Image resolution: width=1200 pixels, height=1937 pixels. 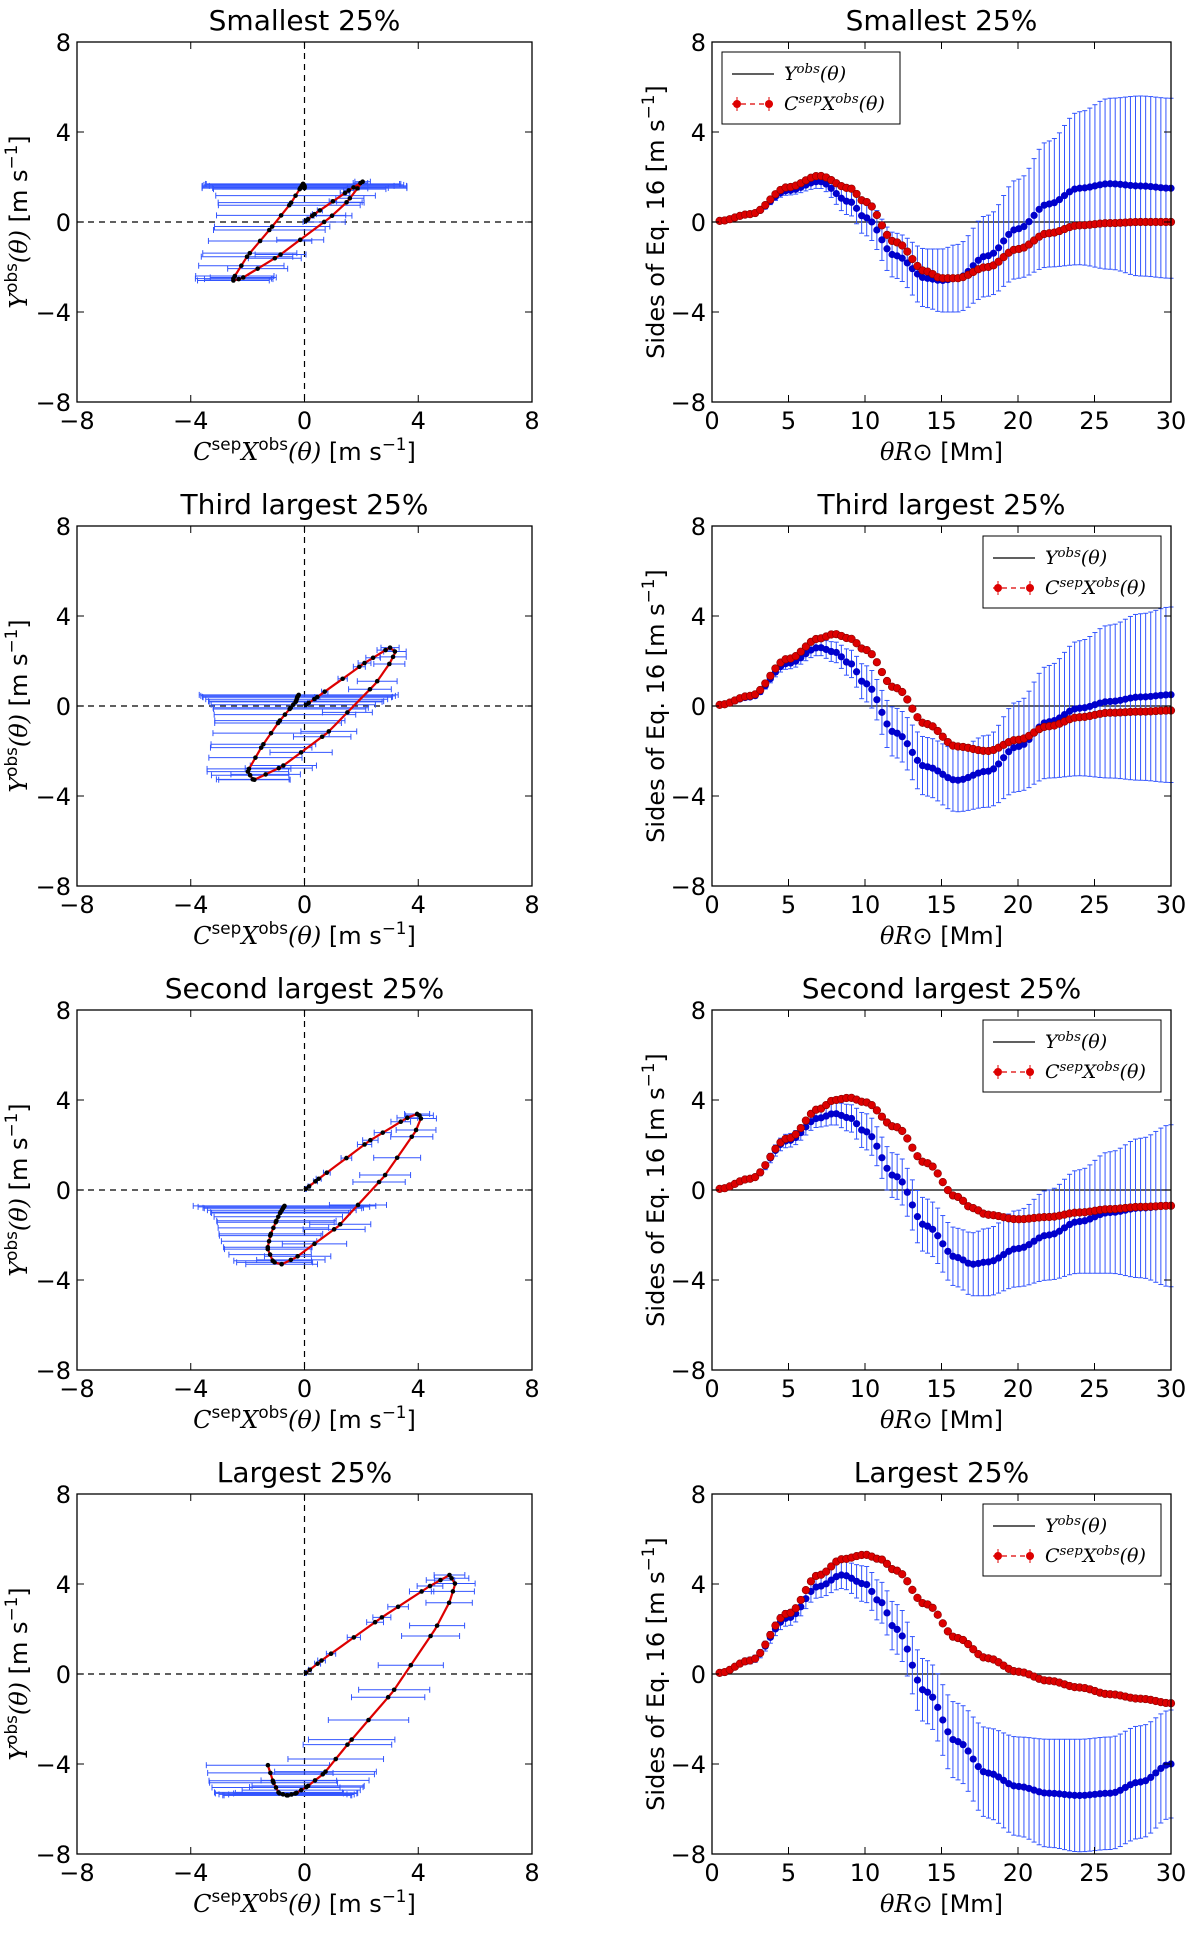 What do you see at coordinates (1072, 572) in the screenshot?
I see `legend-box` at bounding box center [1072, 572].